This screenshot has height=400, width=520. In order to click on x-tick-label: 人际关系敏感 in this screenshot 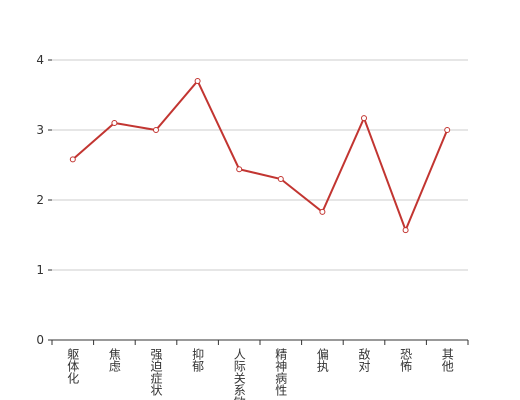, I will do `click(239, 374)`.